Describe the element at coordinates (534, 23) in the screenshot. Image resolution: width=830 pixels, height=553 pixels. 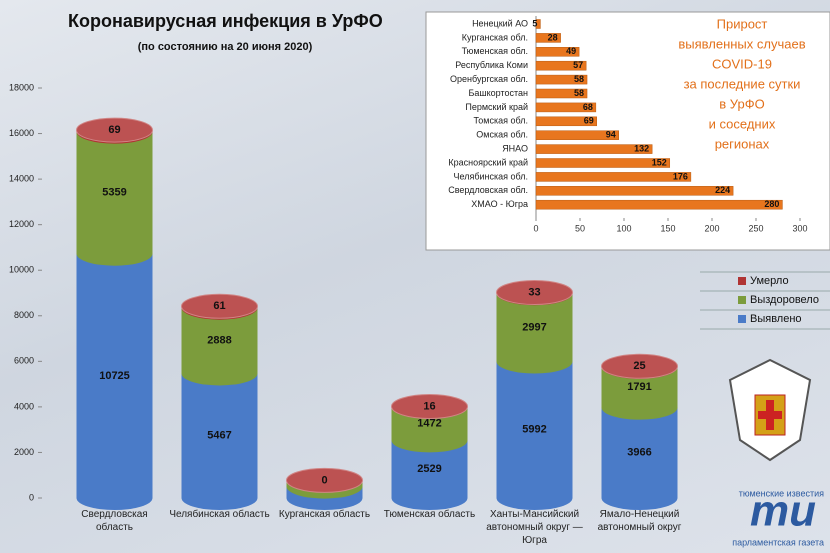
I see `data-label: 5` at that location.